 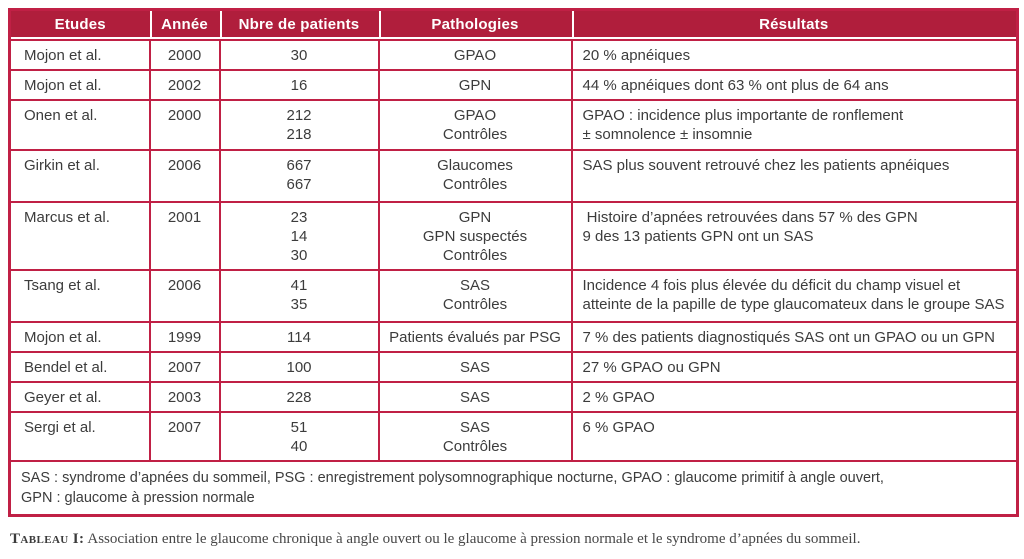 I want to click on cell-etude: Girkin et al., so click(x=79, y=175).